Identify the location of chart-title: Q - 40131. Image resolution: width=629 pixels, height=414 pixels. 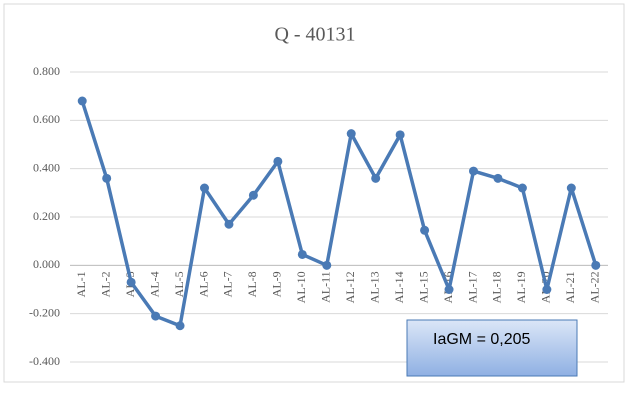
(314, 35).